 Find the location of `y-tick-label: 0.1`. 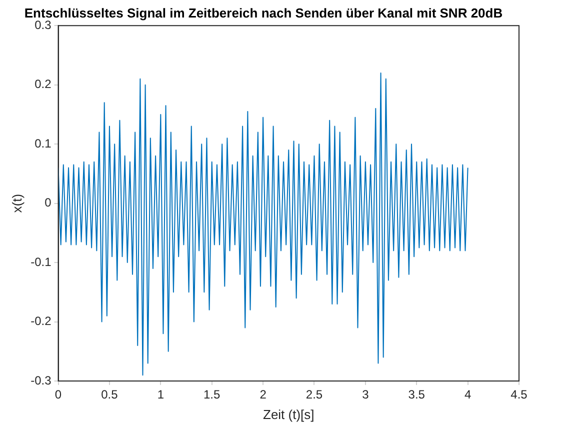

y-tick-label: 0.1 is located at coordinates (43, 143).